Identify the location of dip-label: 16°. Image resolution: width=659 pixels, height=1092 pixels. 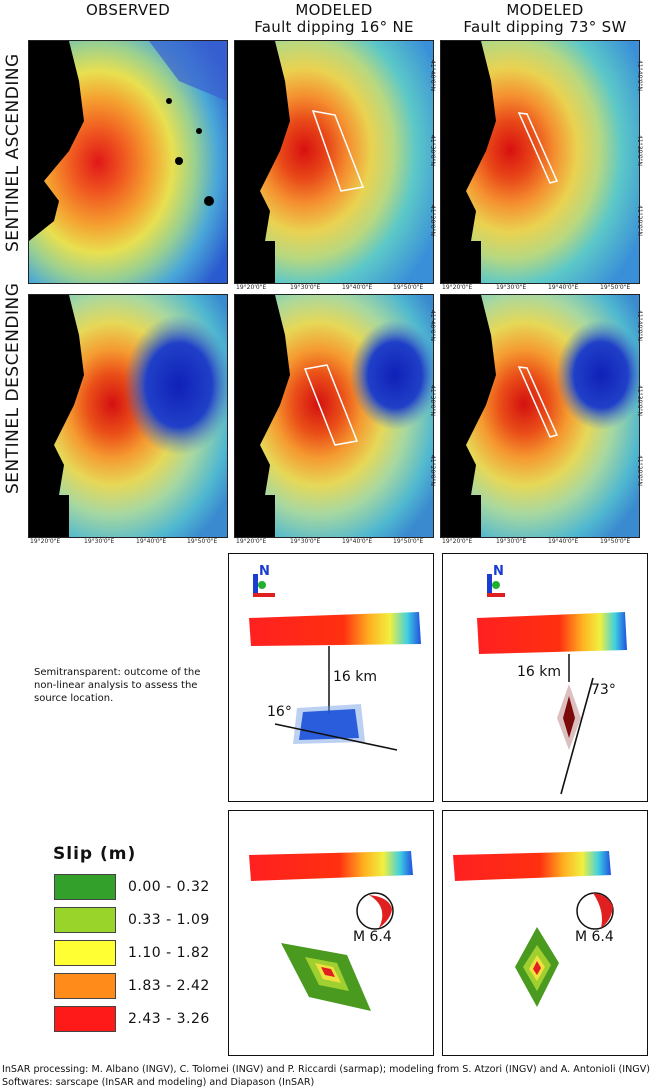
(279, 712).